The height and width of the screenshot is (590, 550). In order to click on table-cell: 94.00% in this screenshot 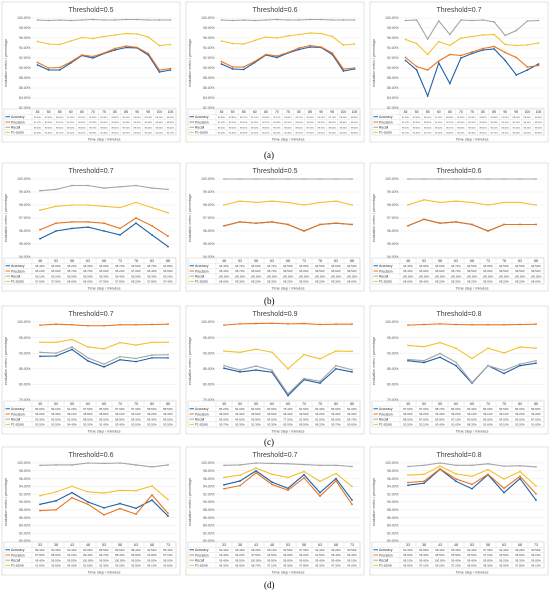, I will do `click(72, 566)`.